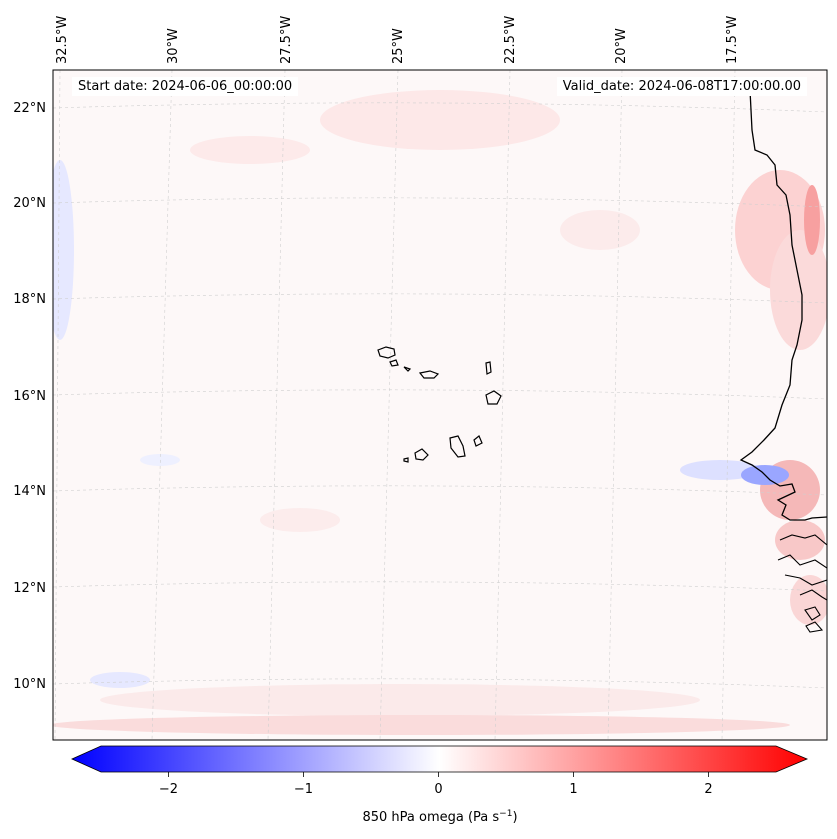  What do you see at coordinates (440, 759) in the screenshot?
I see `colorbar-gradient` at bounding box center [440, 759].